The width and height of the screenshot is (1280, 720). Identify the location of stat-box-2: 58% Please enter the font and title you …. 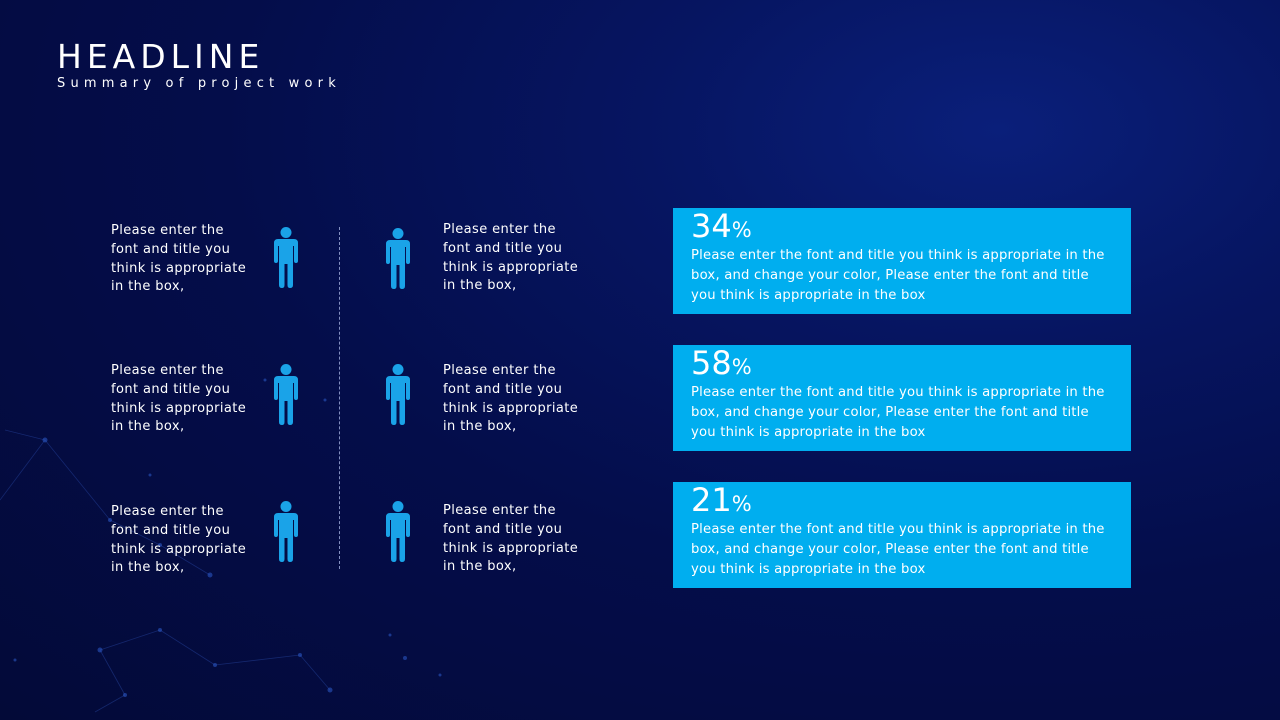
(902, 398).